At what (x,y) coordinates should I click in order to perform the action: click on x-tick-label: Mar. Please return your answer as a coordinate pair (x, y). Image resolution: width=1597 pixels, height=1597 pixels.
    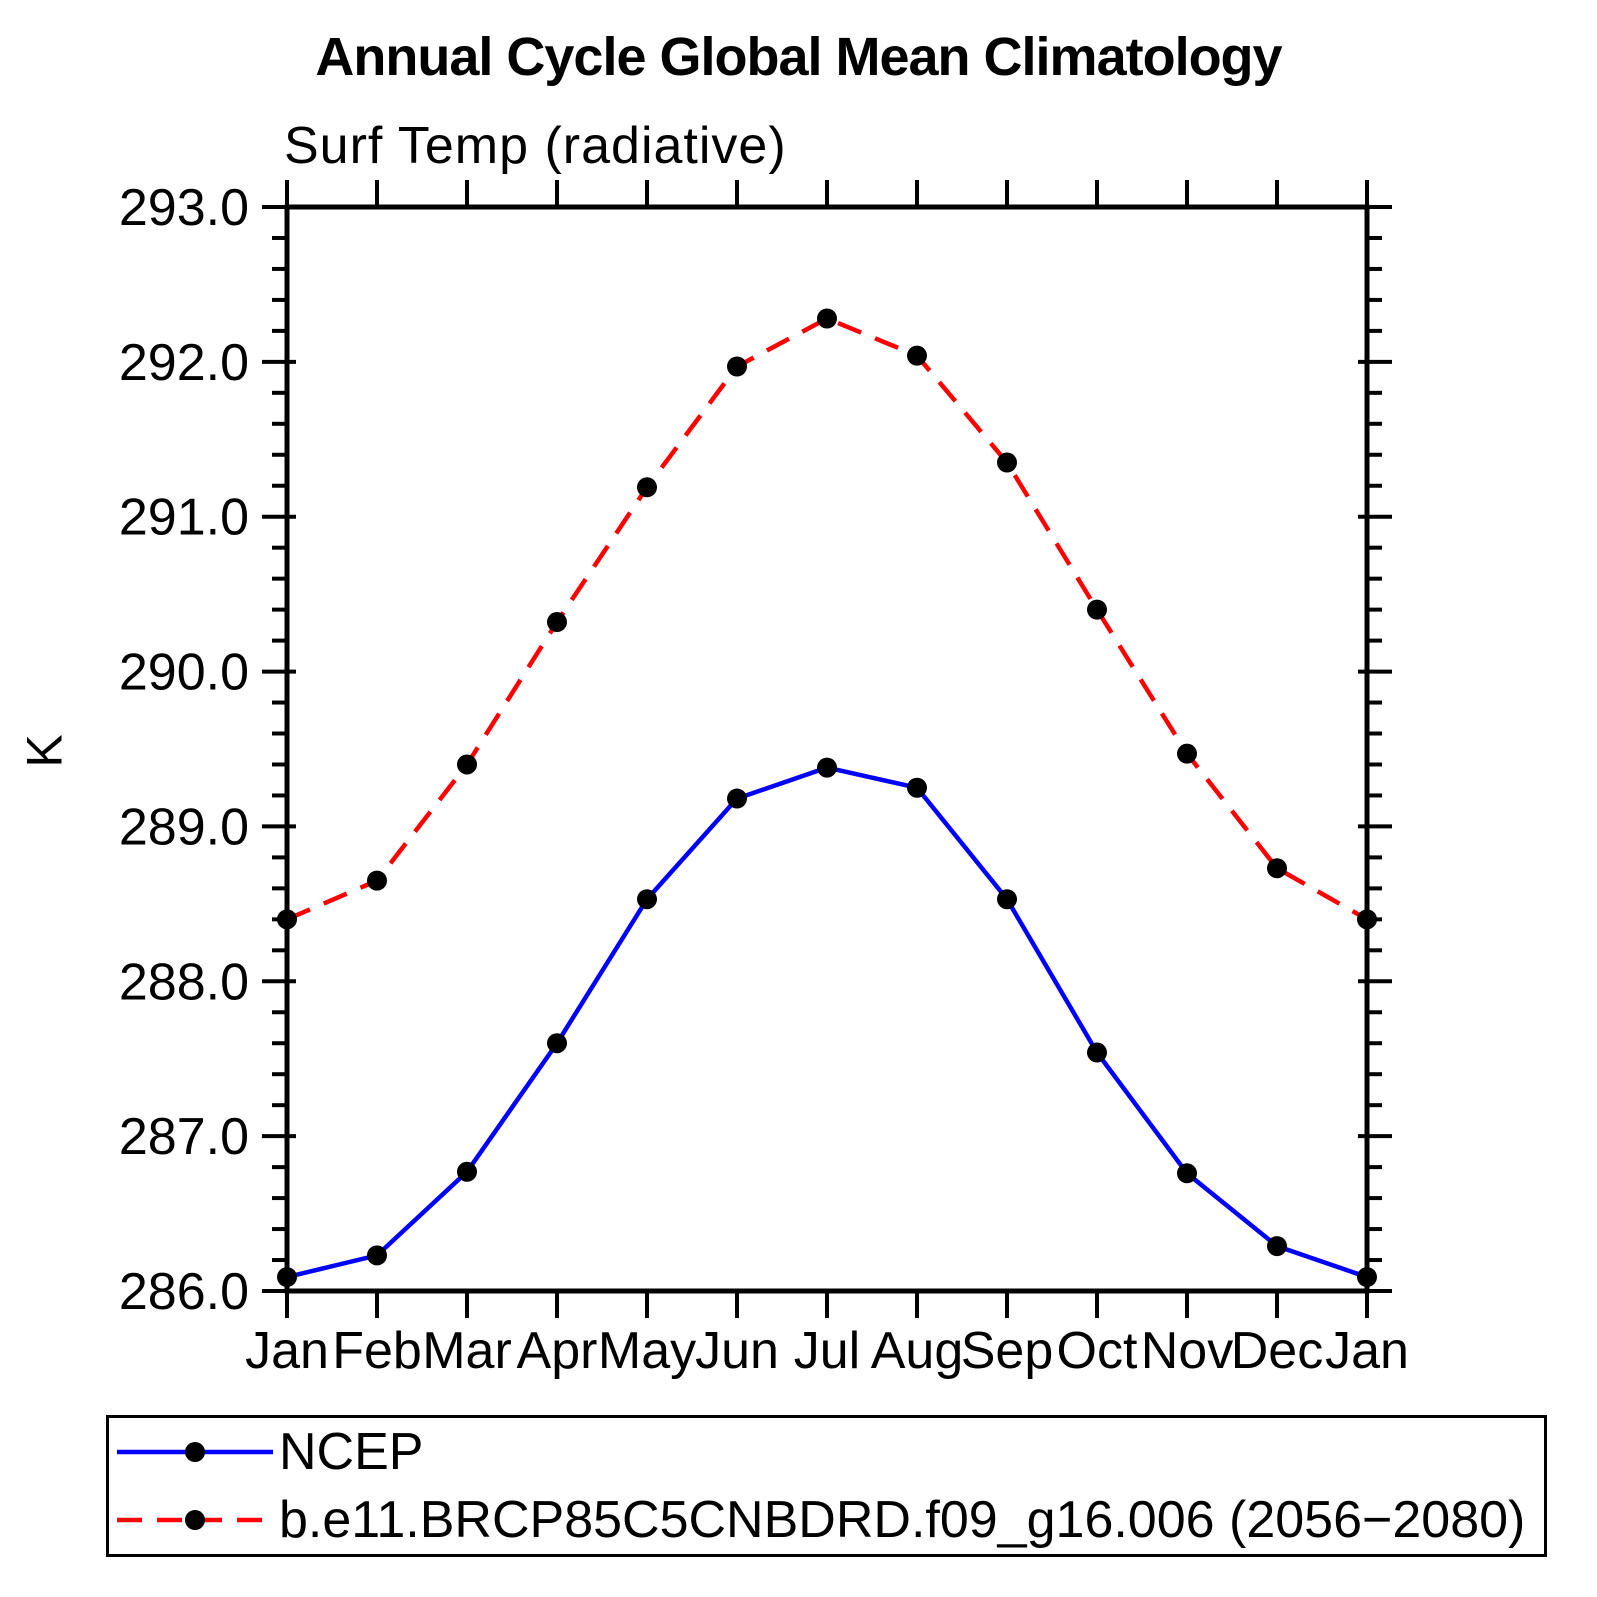
    Looking at the image, I should click on (467, 1351).